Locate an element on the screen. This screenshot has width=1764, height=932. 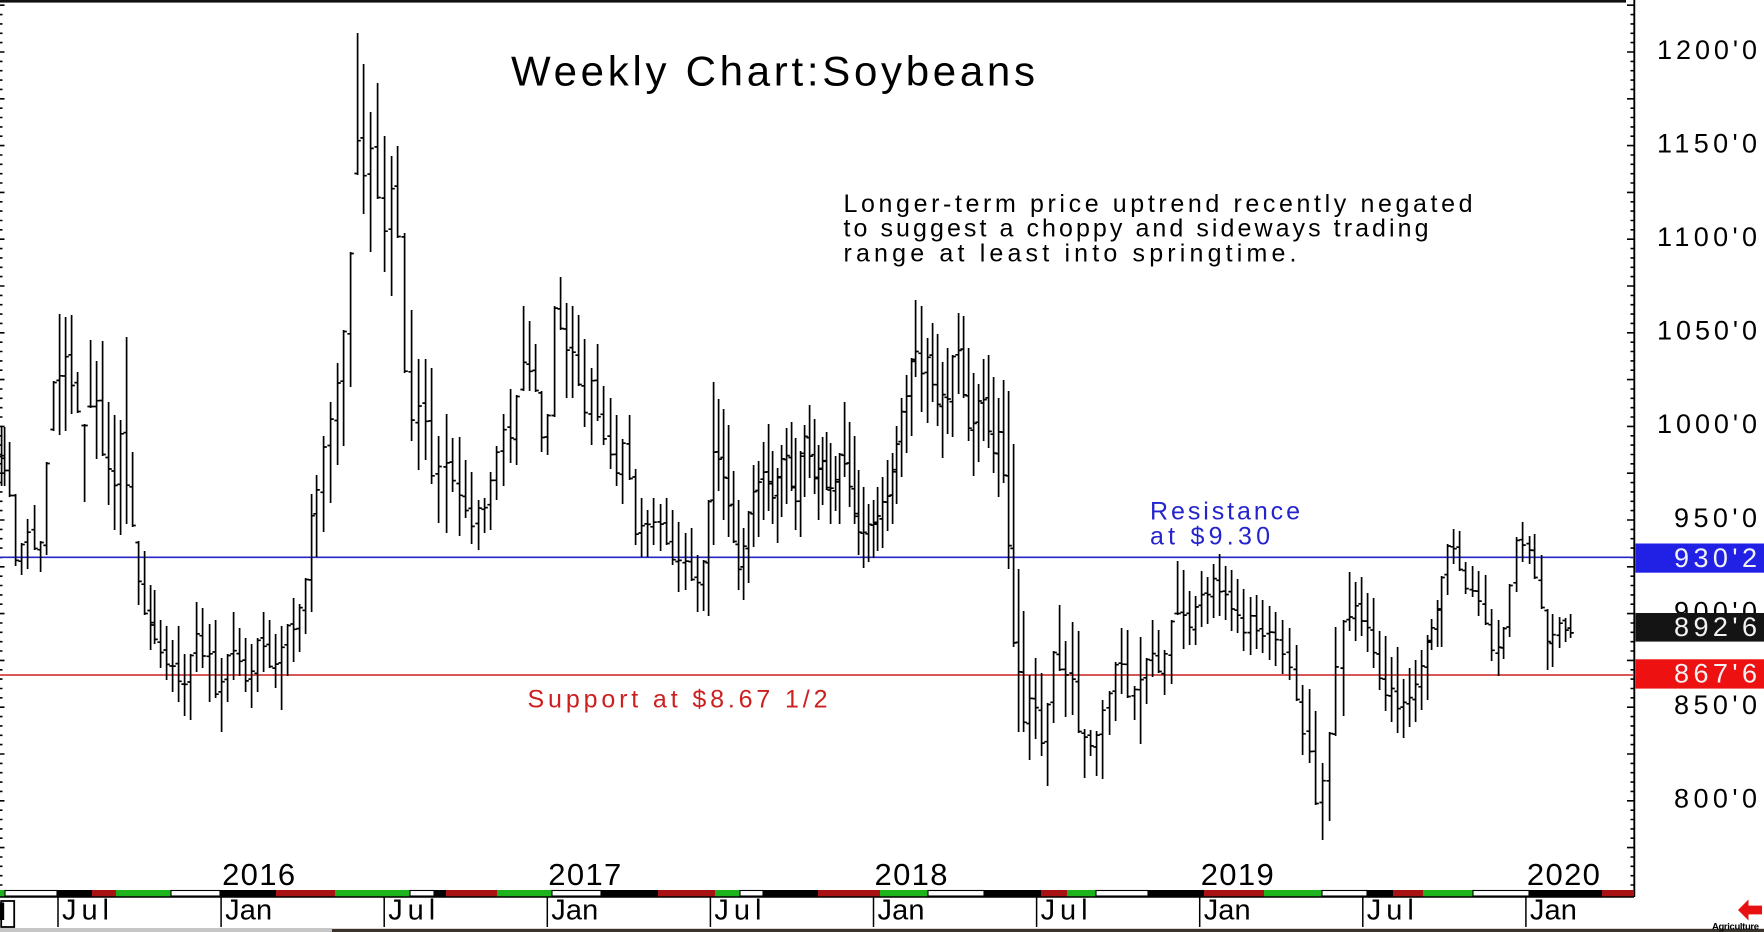
svg-text: 2020 is located at coordinates (1563, 874).